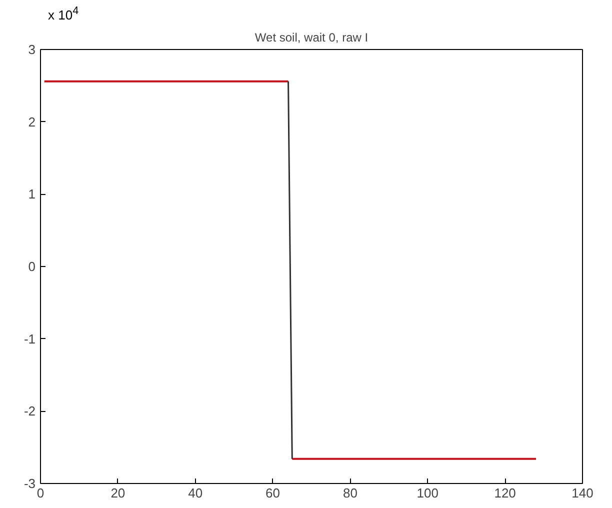 This screenshot has height=508, width=612. What do you see at coordinates (350, 493) in the screenshot?
I see `x-tick-label: 80` at bounding box center [350, 493].